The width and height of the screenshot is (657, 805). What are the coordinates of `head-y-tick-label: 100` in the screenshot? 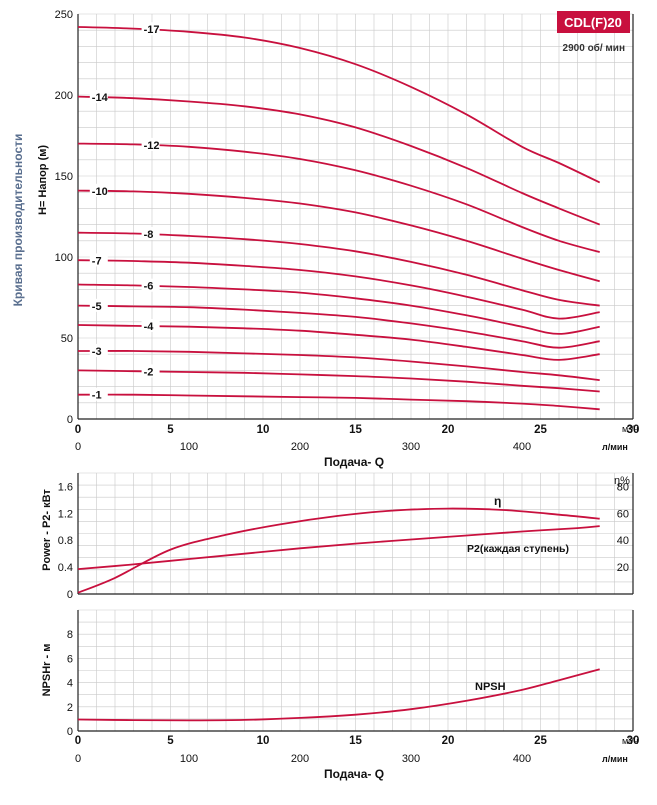 It's located at (64, 258).